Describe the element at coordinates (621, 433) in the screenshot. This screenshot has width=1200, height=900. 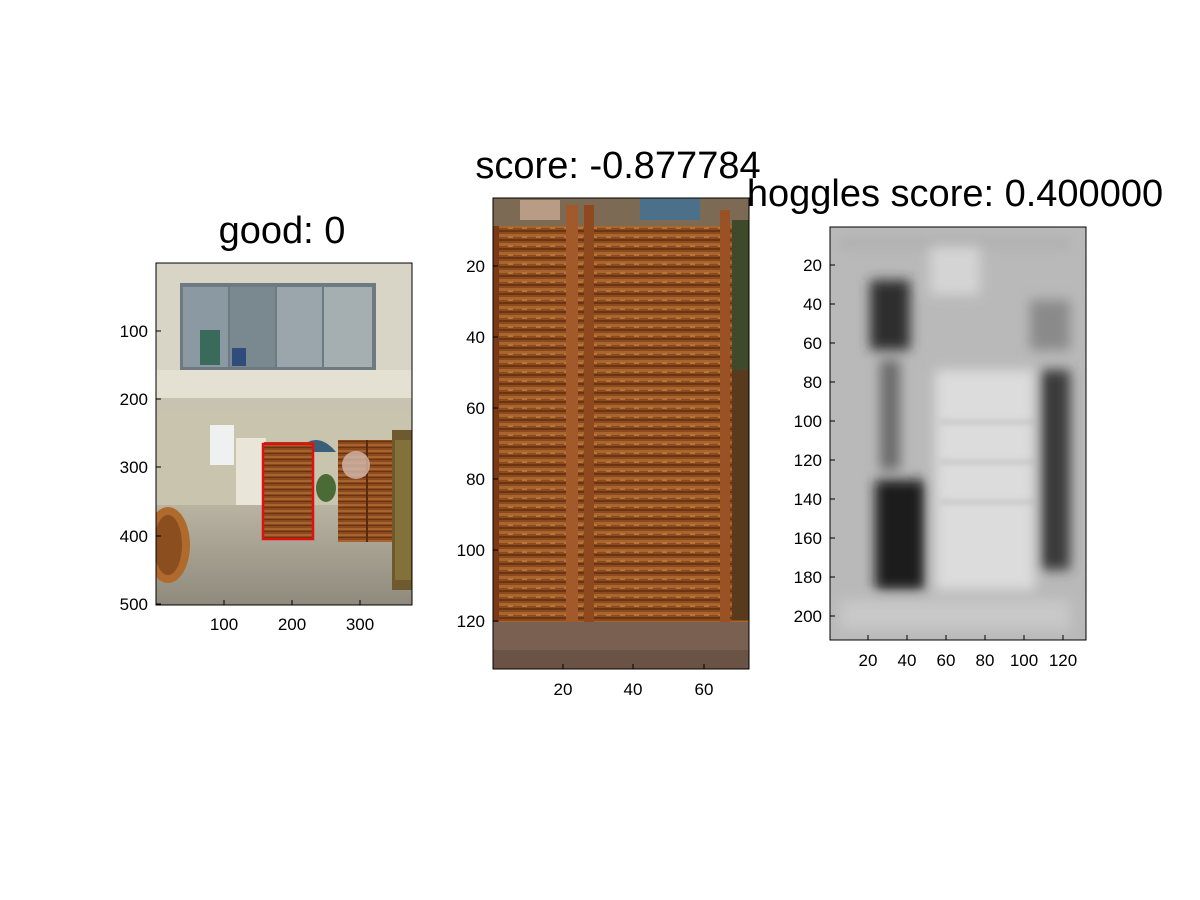
I see `screen-crop-image` at that location.